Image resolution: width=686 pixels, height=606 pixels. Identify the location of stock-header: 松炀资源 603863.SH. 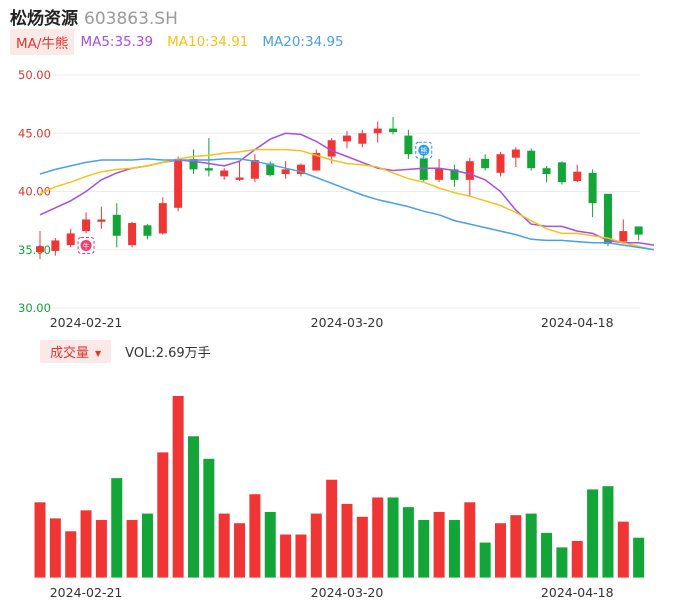
(94, 16).